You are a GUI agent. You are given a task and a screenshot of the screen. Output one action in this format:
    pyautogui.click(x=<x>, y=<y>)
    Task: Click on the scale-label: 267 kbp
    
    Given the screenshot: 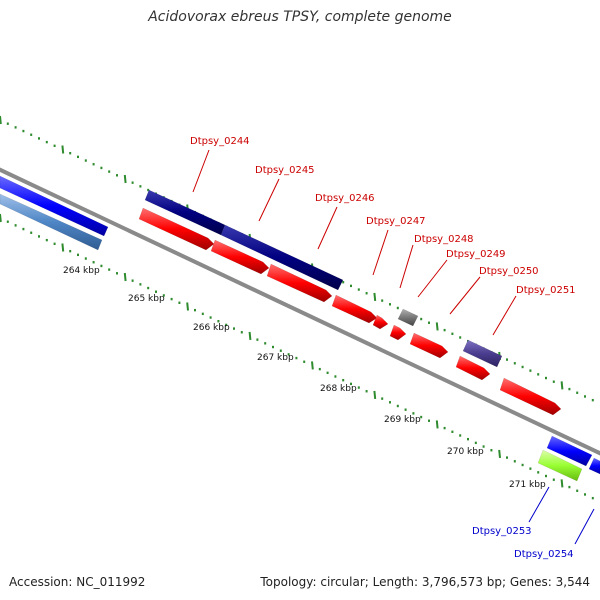 What is the action you would take?
    pyautogui.click(x=275, y=358)
    